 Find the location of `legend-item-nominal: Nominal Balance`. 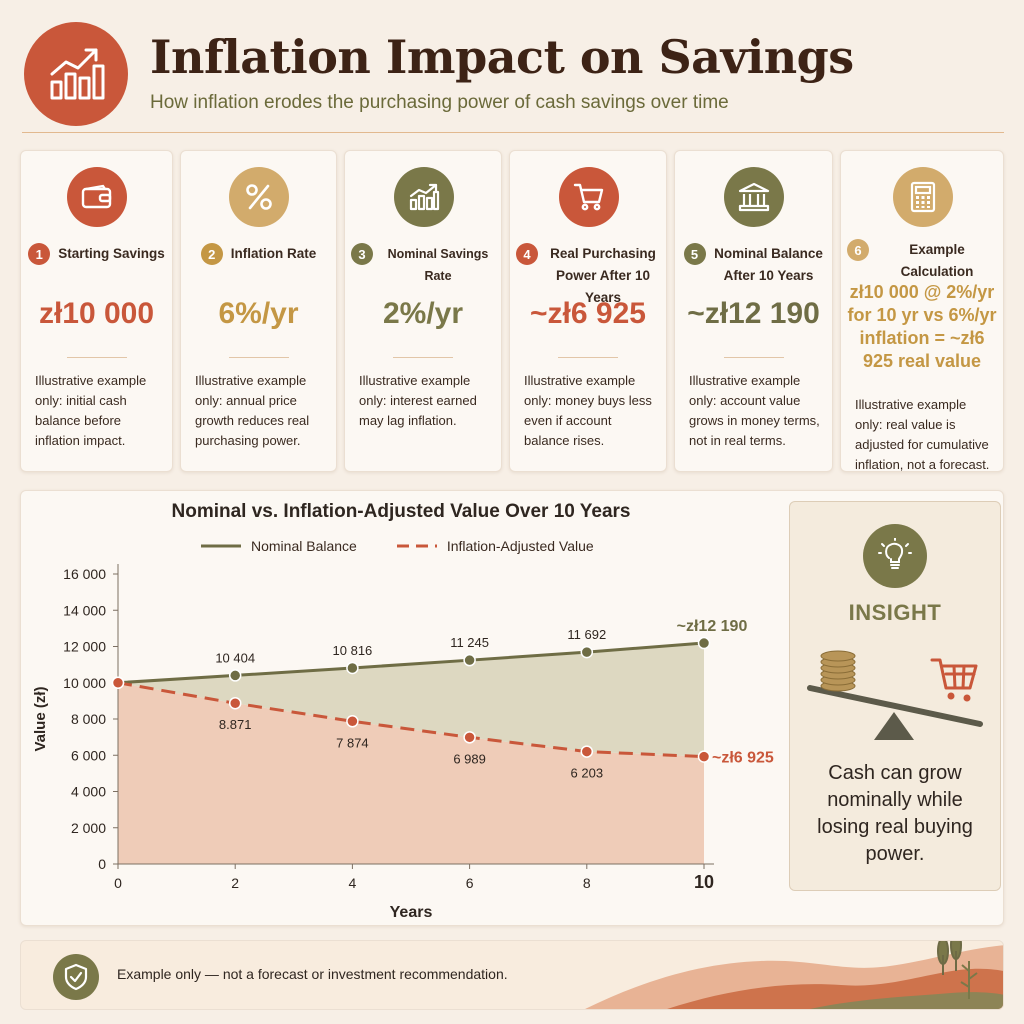

legend-item-nominal: Nominal Balance is located at coordinates (279, 546).